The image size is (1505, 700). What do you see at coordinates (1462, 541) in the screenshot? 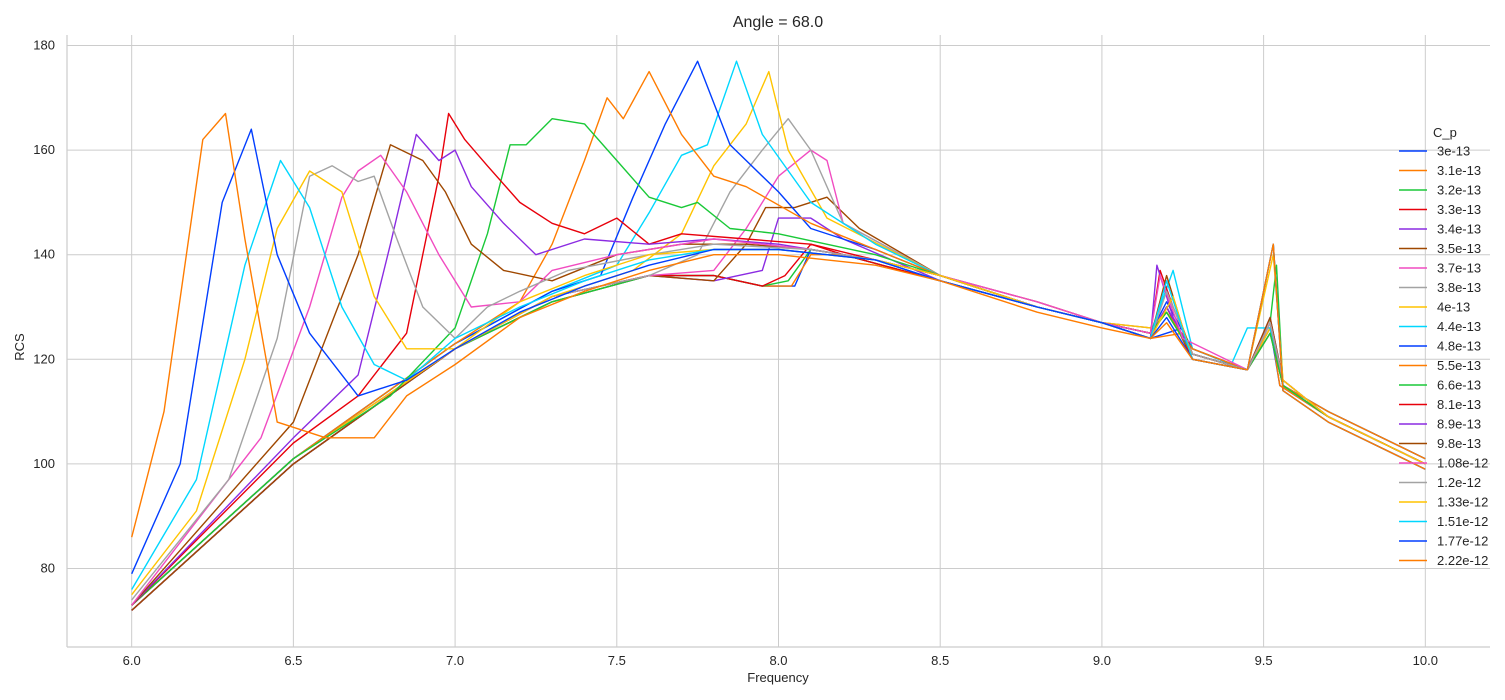
I see `legend-label: 1.77e-12` at bounding box center [1462, 541].